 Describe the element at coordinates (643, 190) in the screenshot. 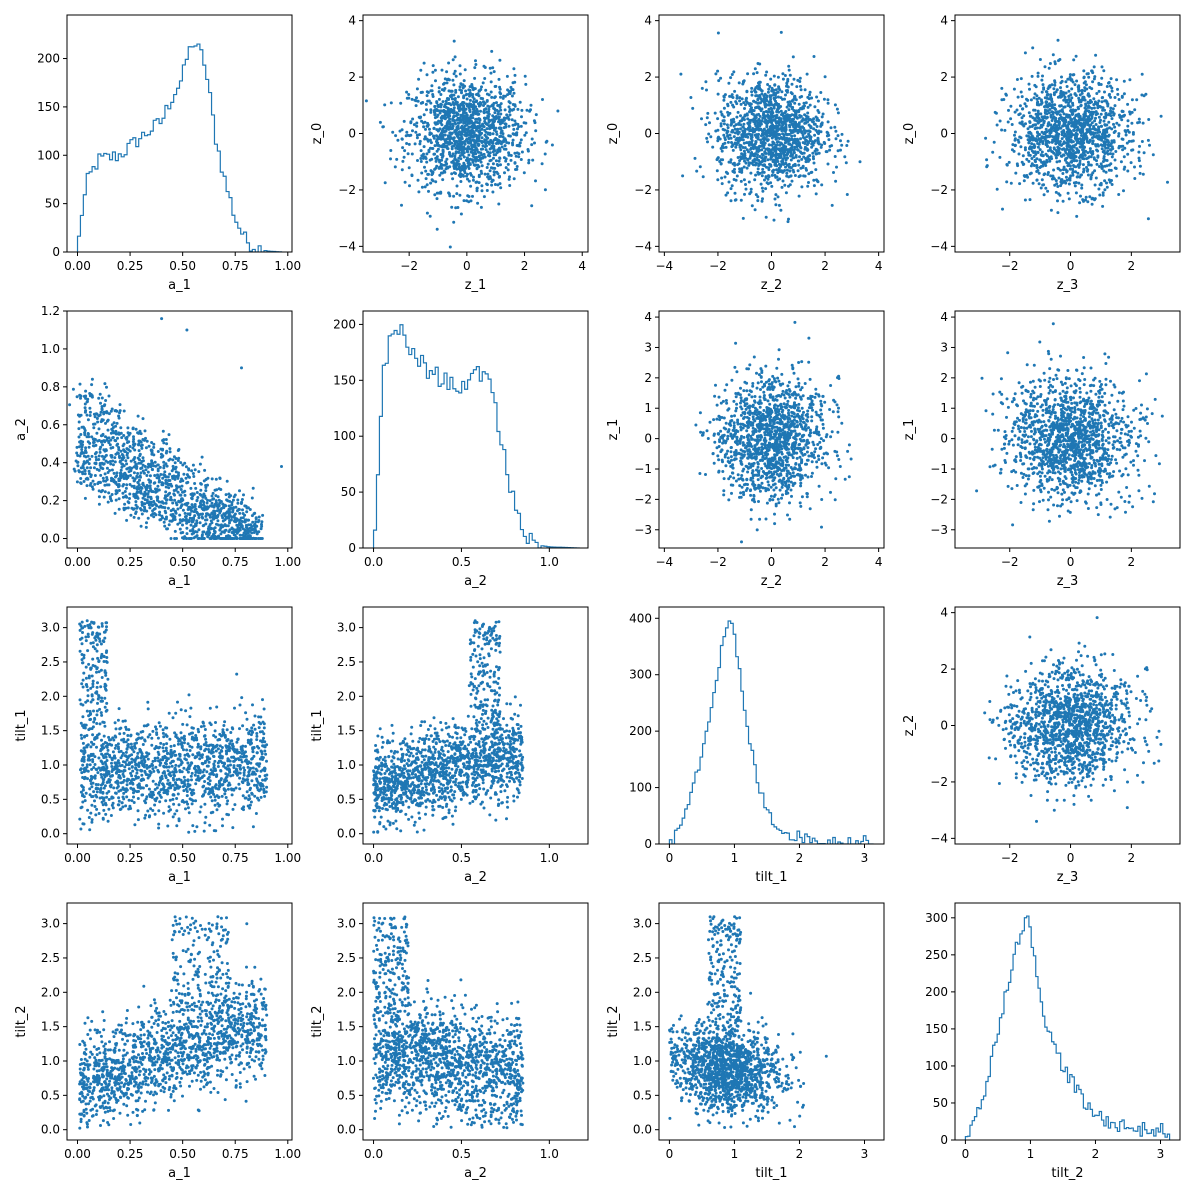

I see `y-tick-label: −2` at that location.